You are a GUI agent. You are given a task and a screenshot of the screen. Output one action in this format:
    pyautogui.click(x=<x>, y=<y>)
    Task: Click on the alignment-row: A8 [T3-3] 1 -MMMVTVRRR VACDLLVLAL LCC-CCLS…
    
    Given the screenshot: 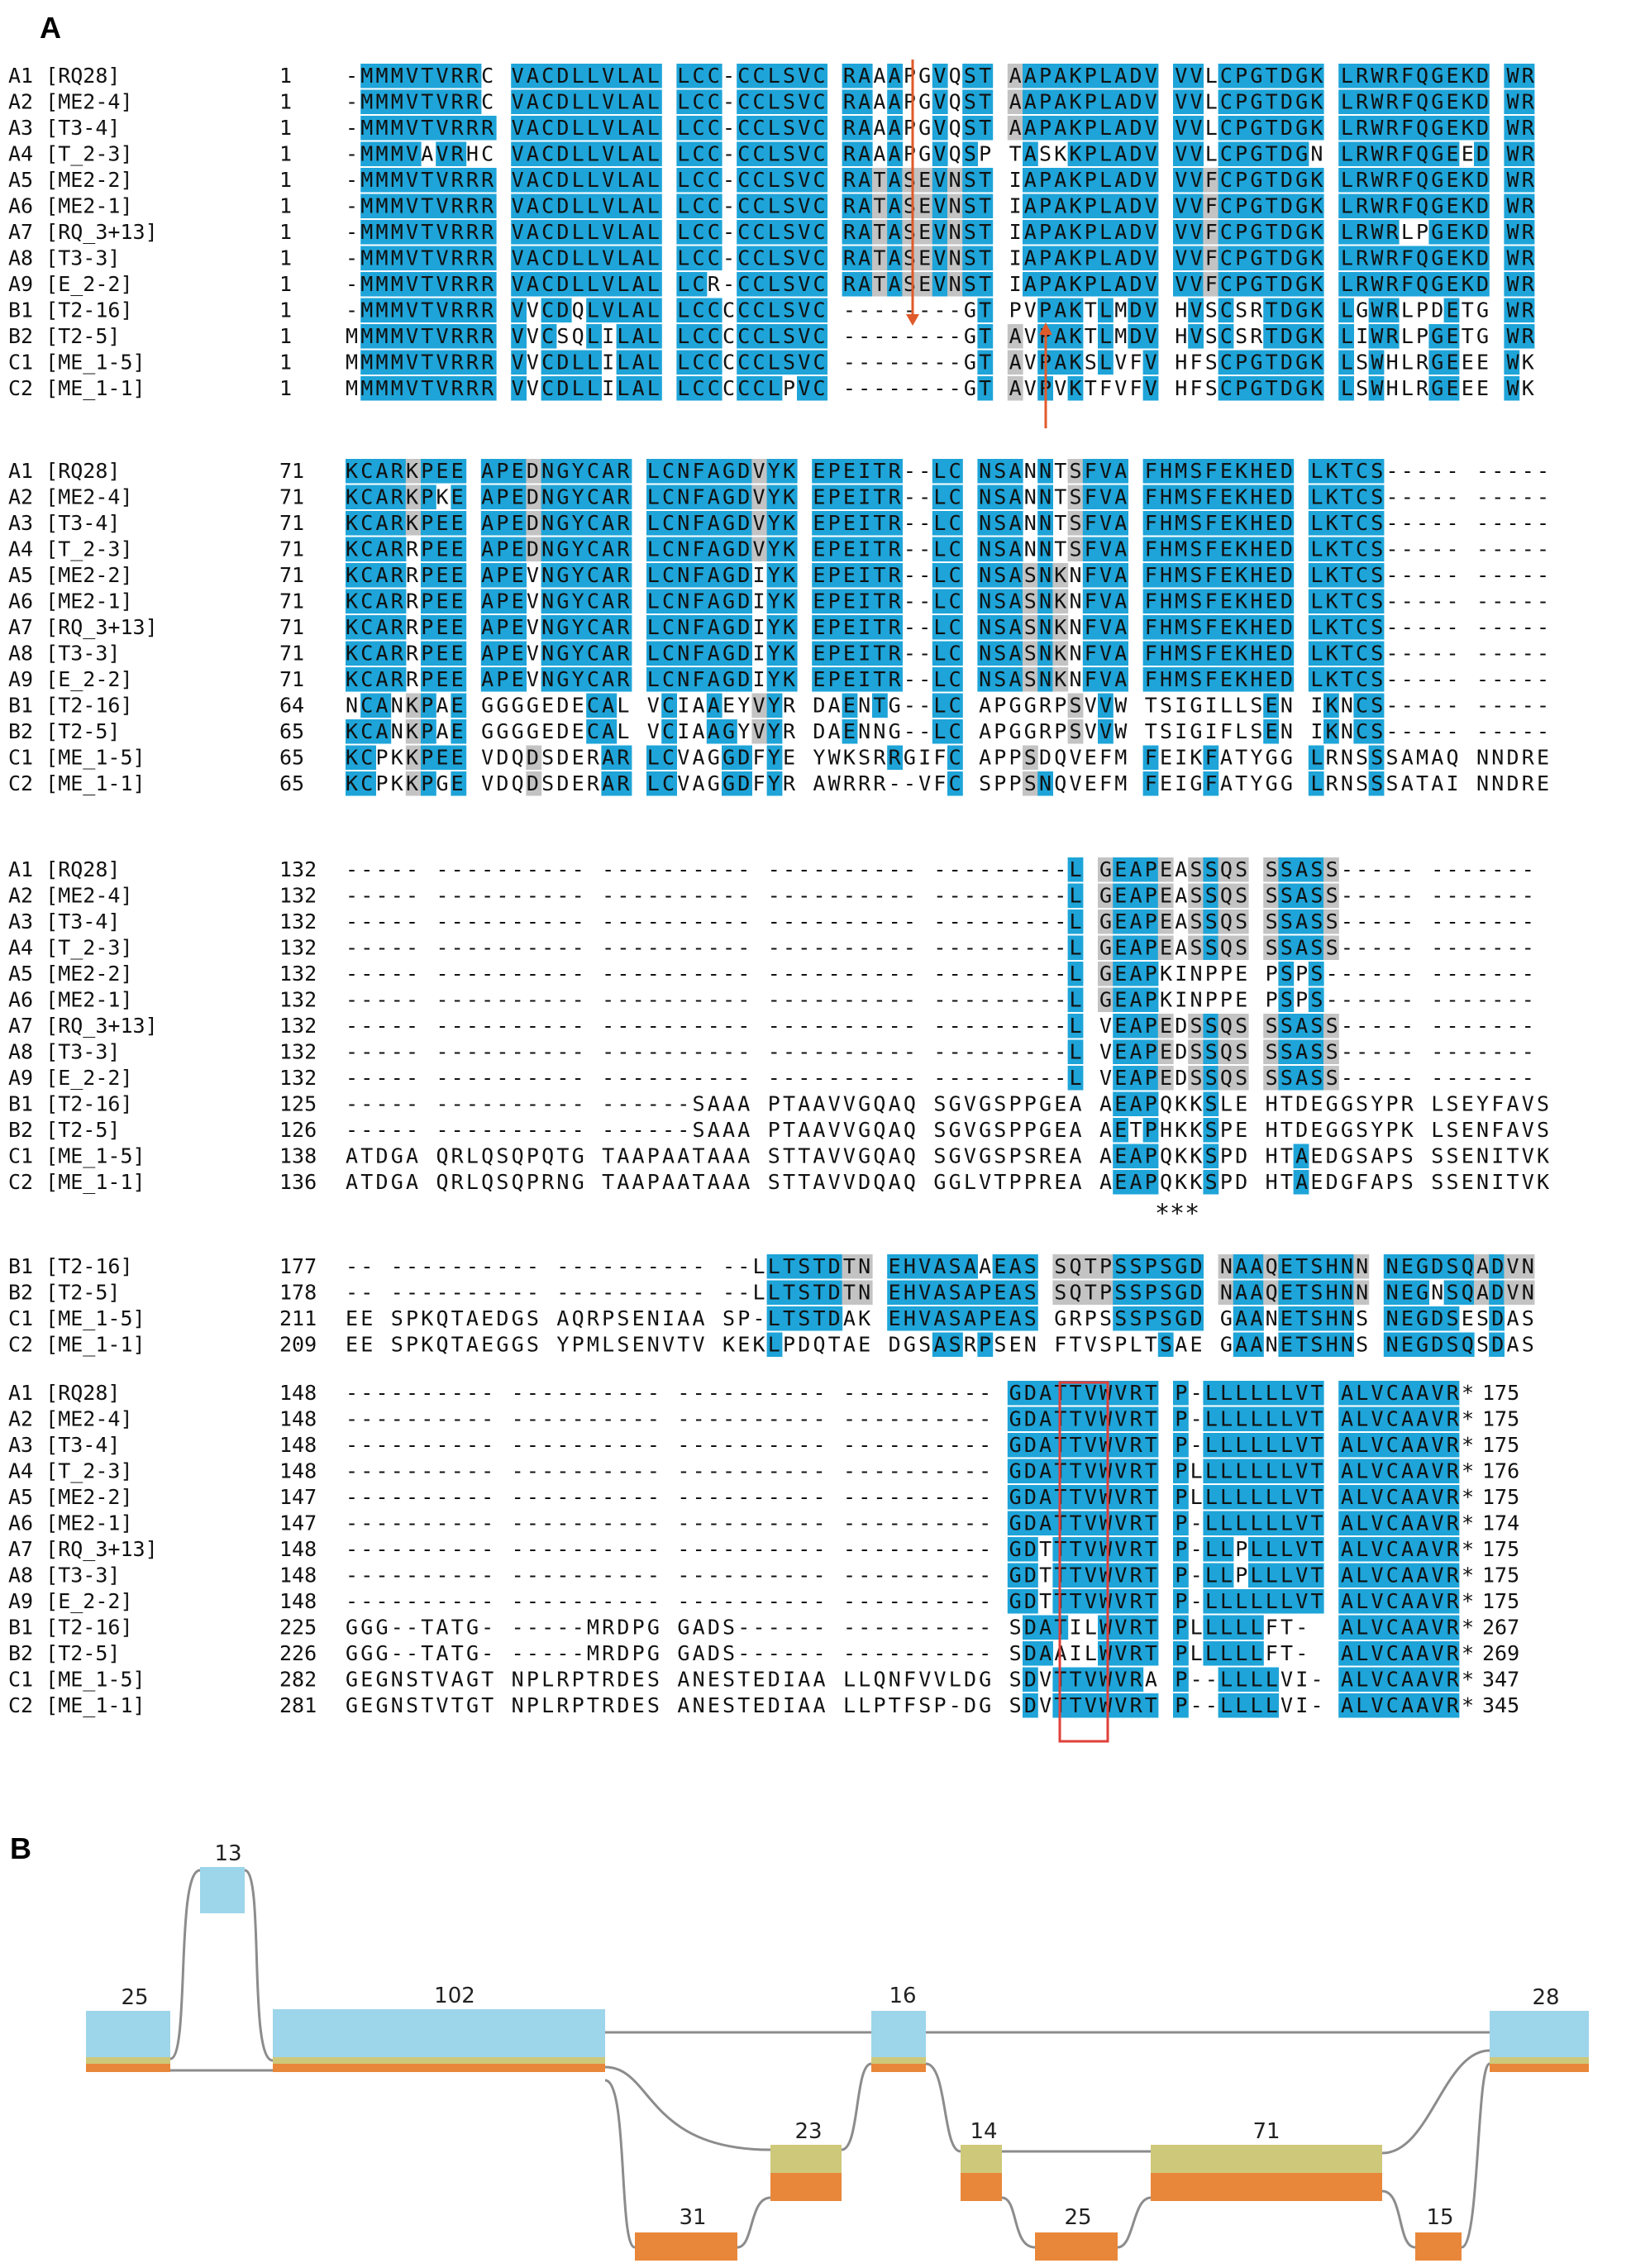 What is the action you would take?
    pyautogui.click(x=771, y=258)
    